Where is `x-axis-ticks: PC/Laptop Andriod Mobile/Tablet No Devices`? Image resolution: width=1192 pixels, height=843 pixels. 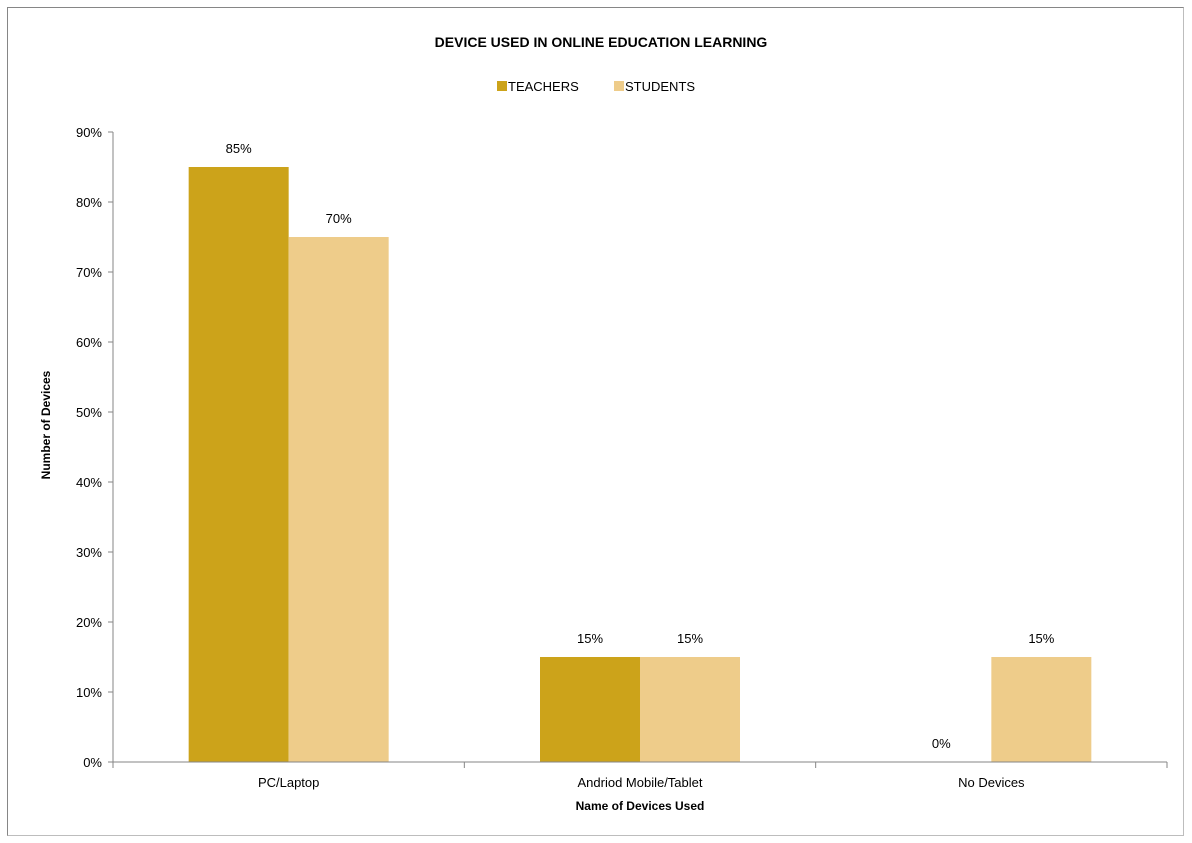 x-axis-ticks: PC/Laptop Andriod Mobile/Tablet No Devices is located at coordinates (640, 776).